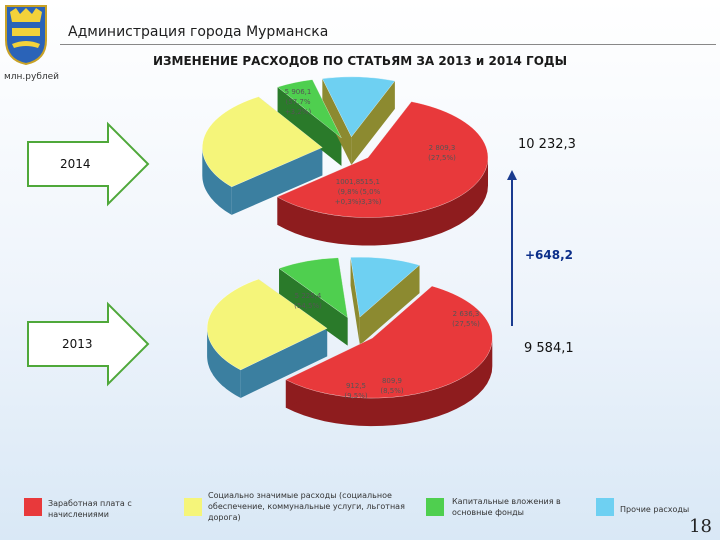 The image size is (720, 540). I want to click on slice-label-social: 1001,8 (9,8% +0,3%), so click(348, 192).